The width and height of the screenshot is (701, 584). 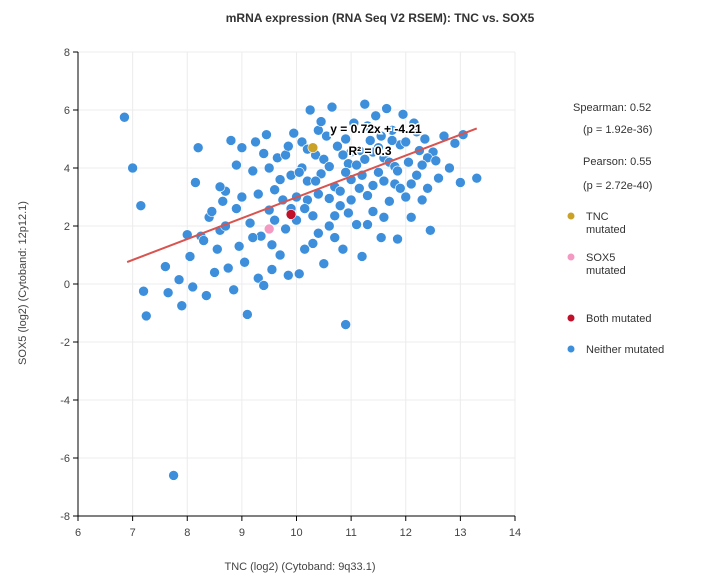 What do you see at coordinates (618, 319) in the screenshot?
I see `legend-label-both-mutated-0: Both mutated` at bounding box center [618, 319].